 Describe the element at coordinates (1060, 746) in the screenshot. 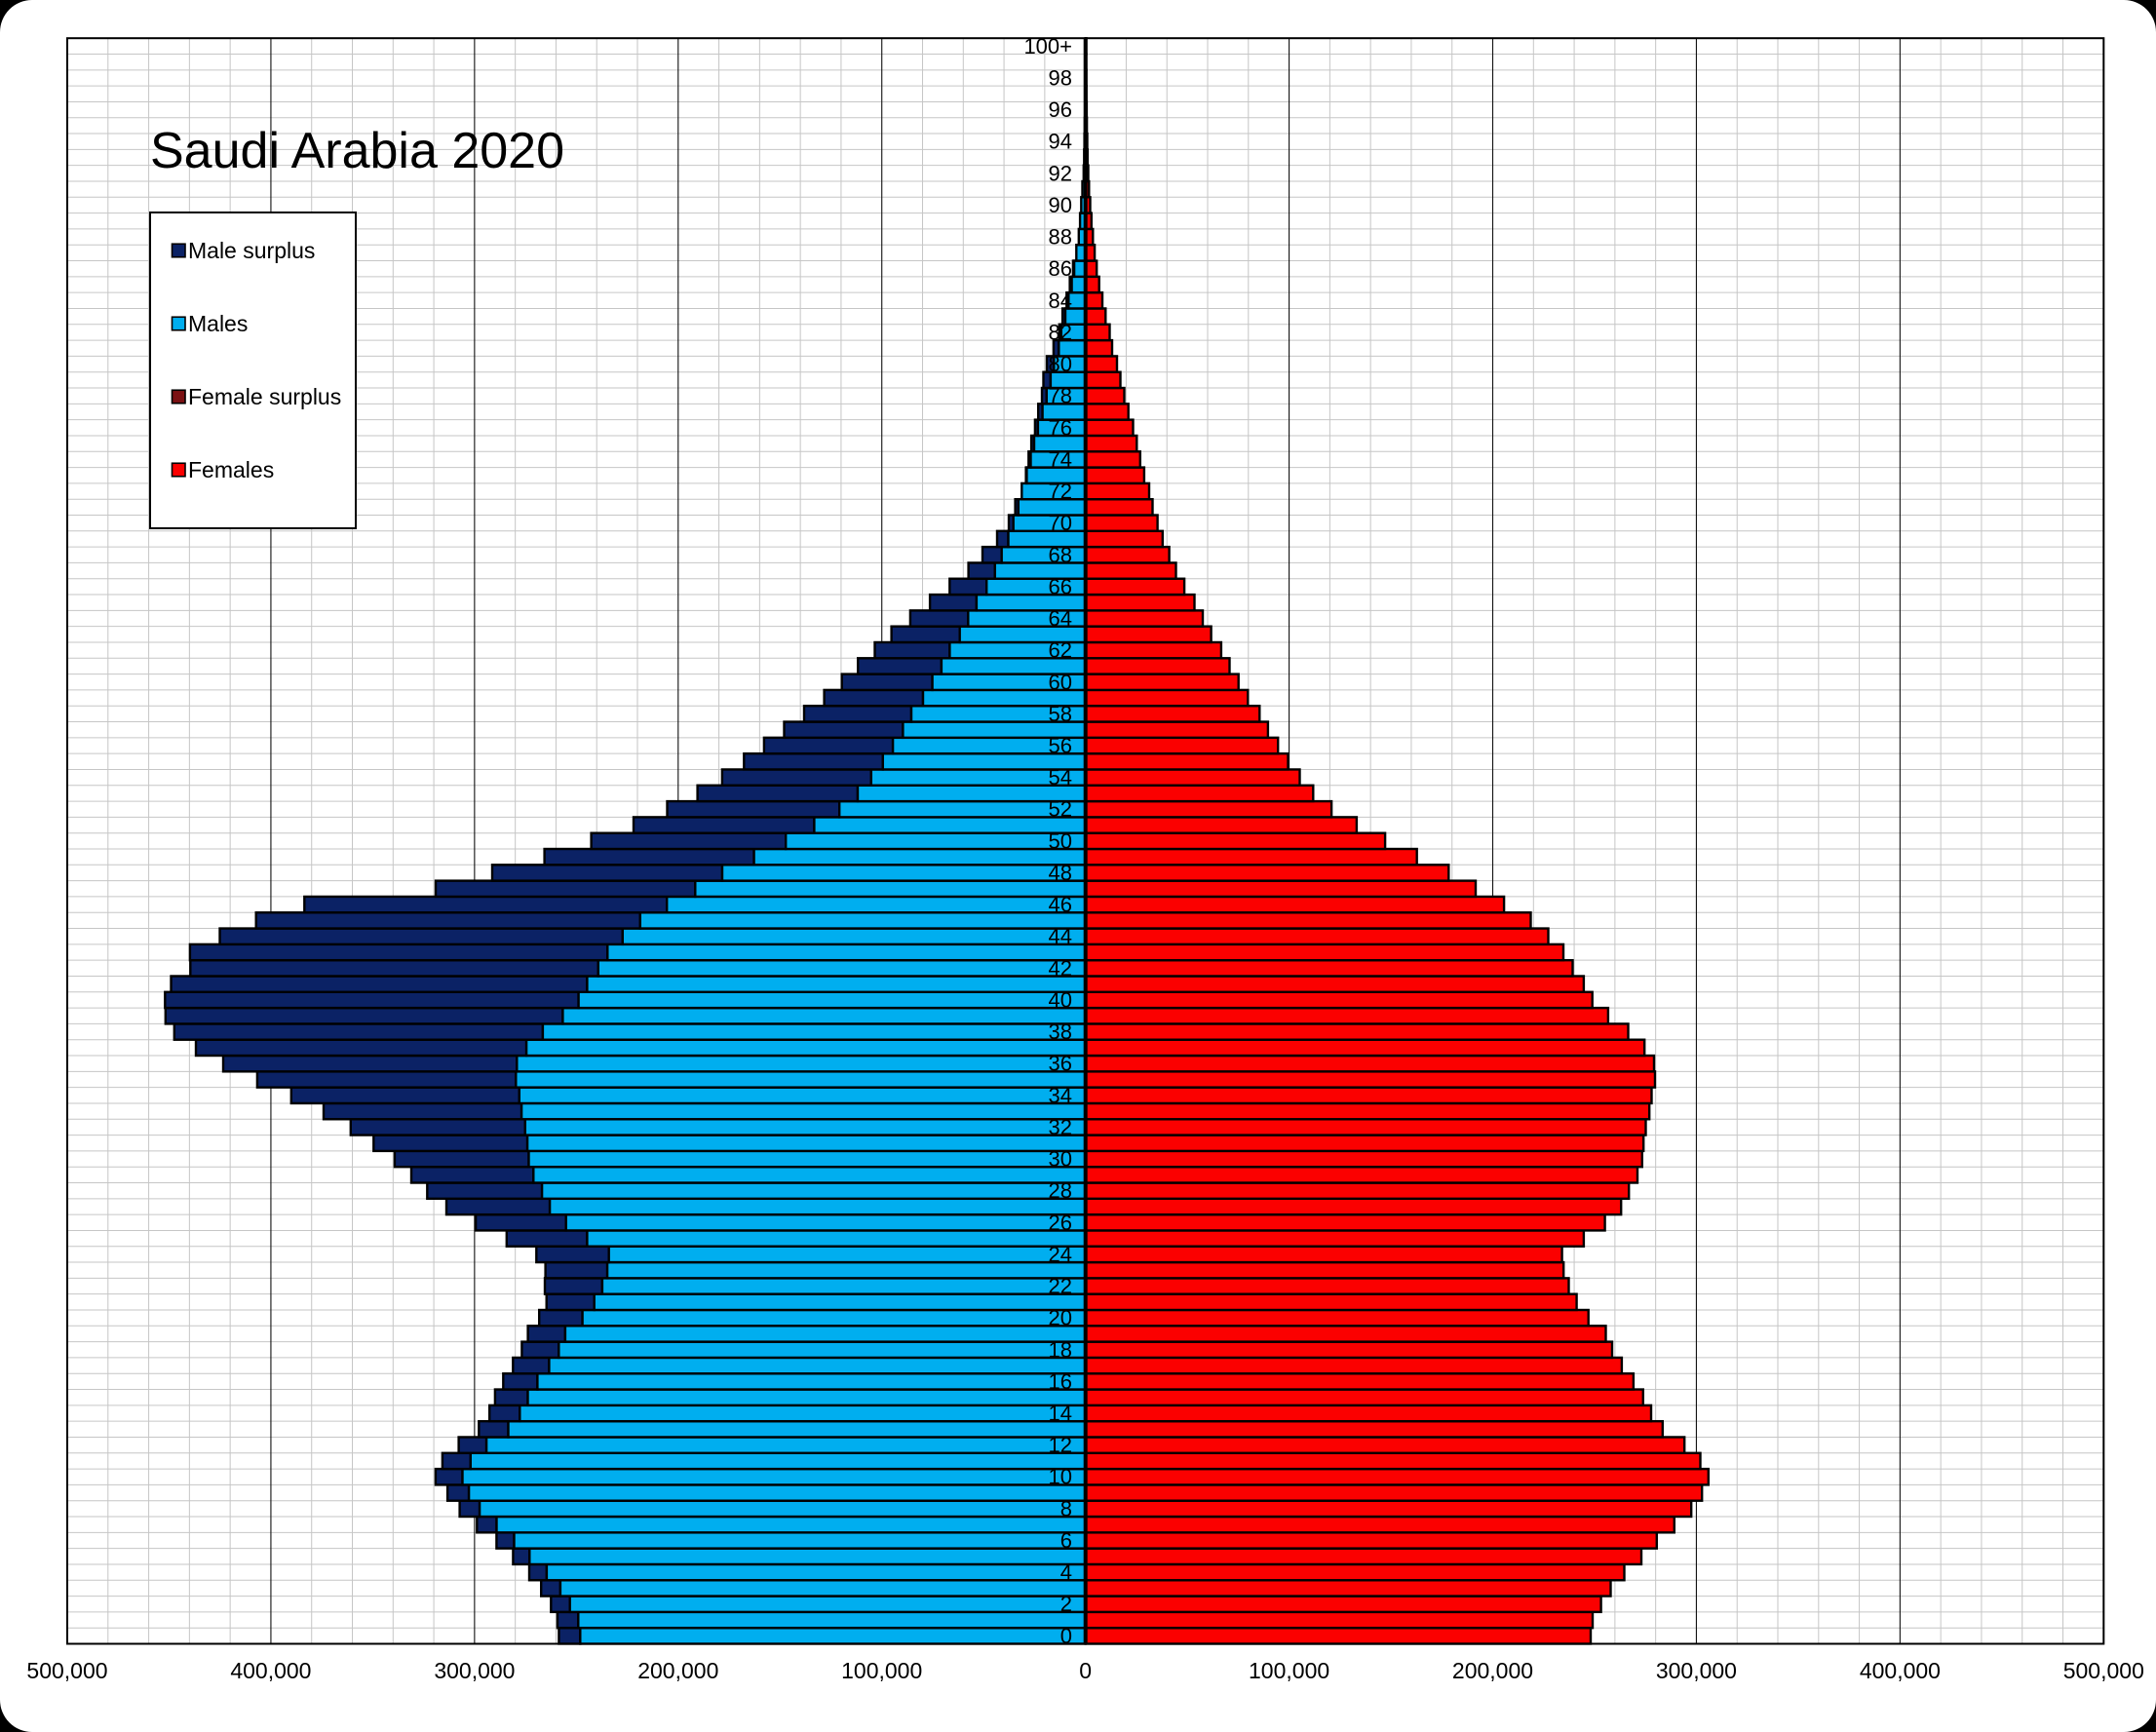

I see `svg-text: 56` at that location.